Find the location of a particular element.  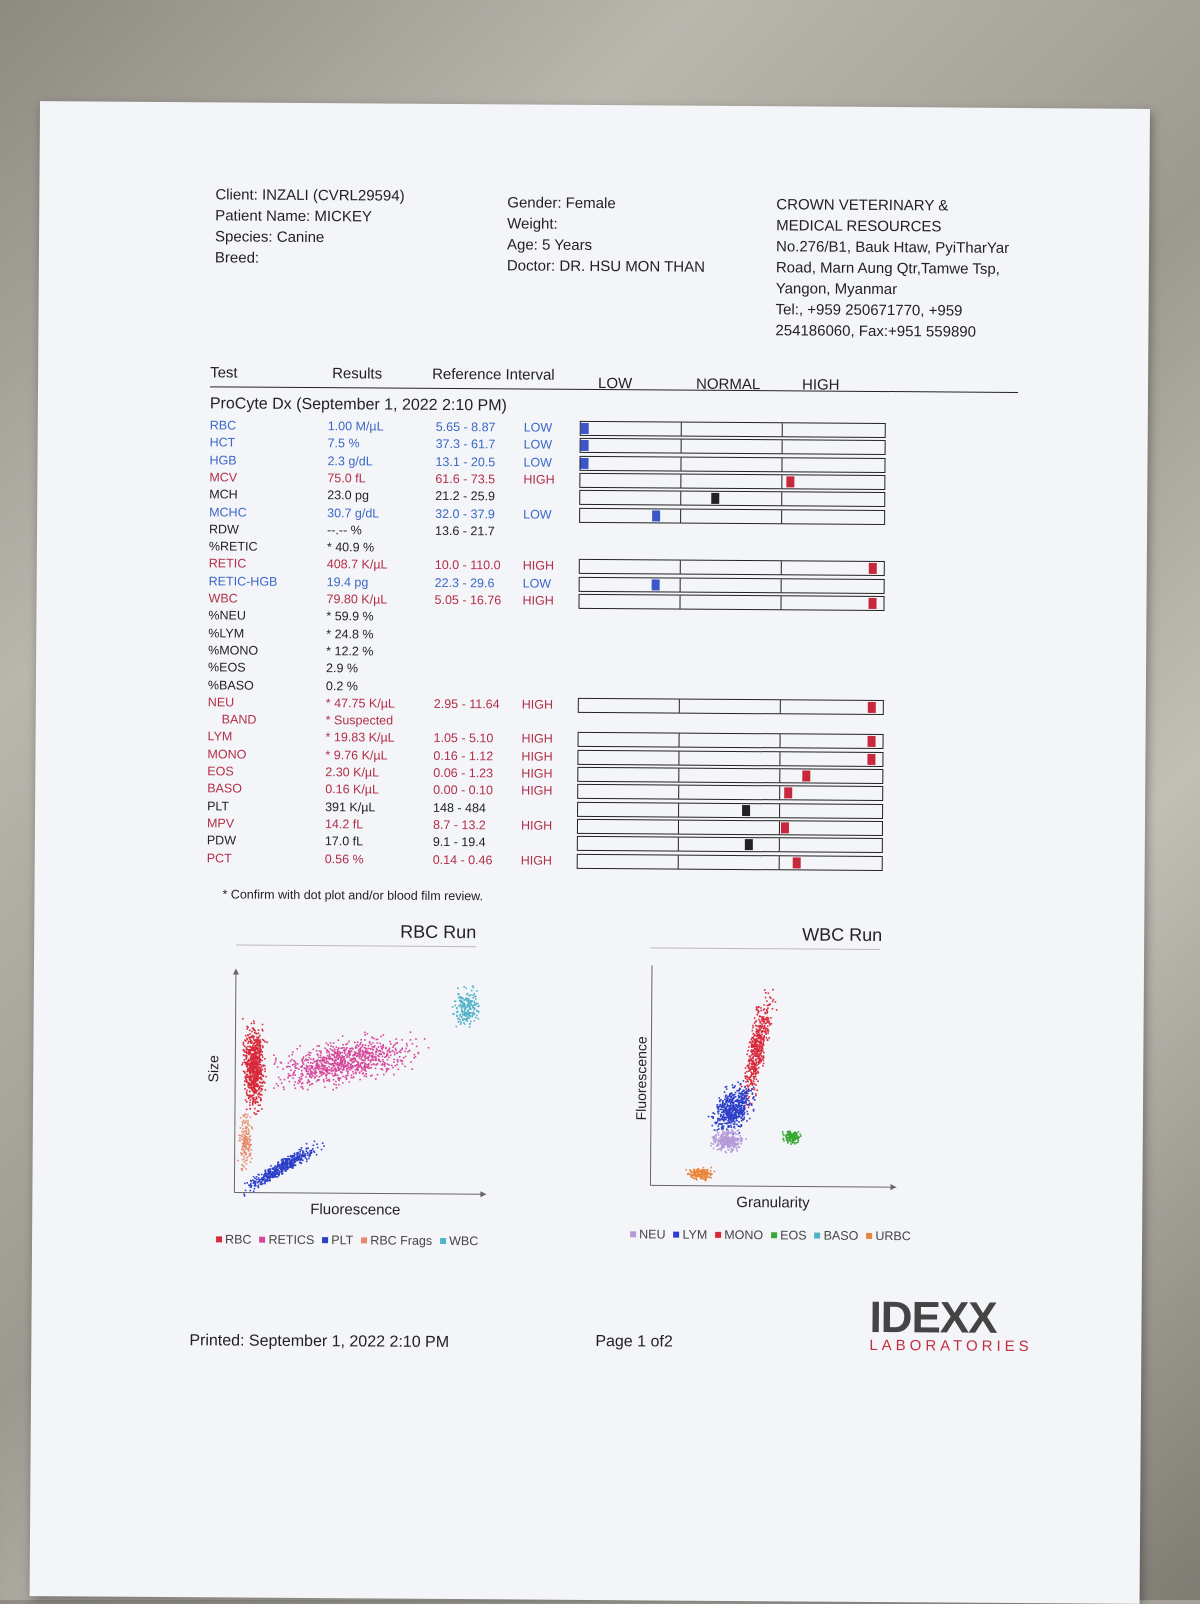

reference-interval: 61.6 - 73.5 is located at coordinates (465, 479).